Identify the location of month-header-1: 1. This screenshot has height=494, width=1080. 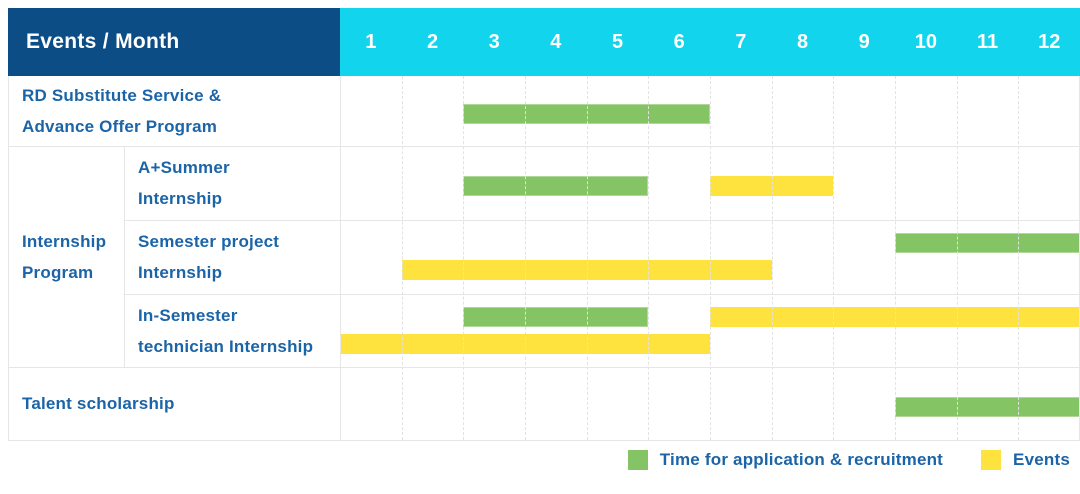
(371, 41).